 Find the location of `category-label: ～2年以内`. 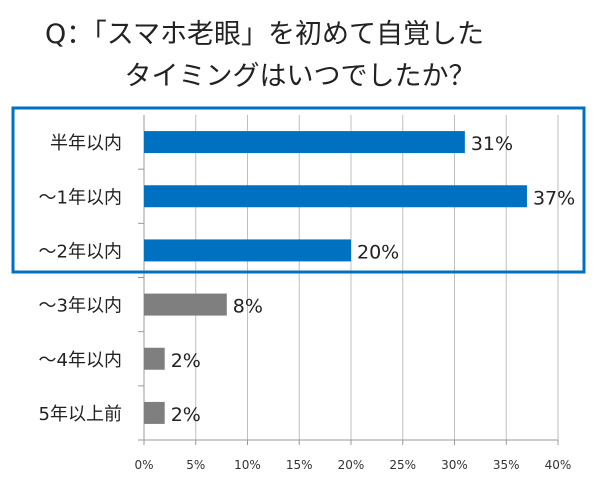

category-label: ～2年以内 is located at coordinates (80, 251).